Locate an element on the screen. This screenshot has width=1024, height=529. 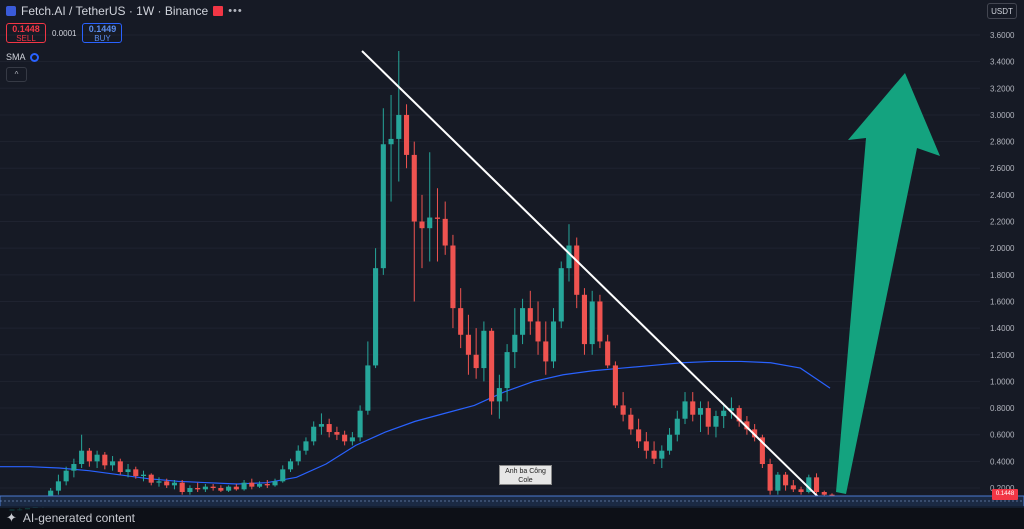
symbol-logo-icon is located at coordinates (11, 11).